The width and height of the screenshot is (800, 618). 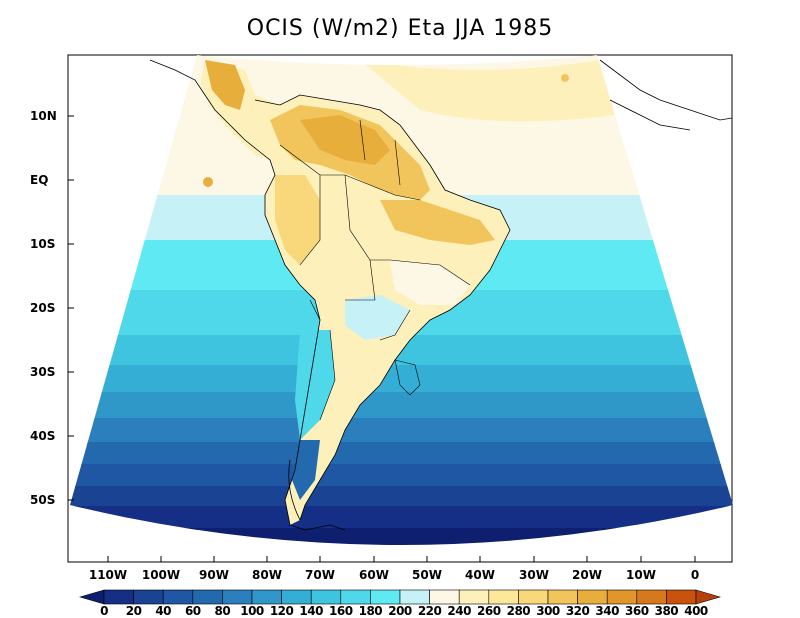 What do you see at coordinates (91, 597) in the screenshot?
I see `colorbar-arrow-low` at bounding box center [91, 597].